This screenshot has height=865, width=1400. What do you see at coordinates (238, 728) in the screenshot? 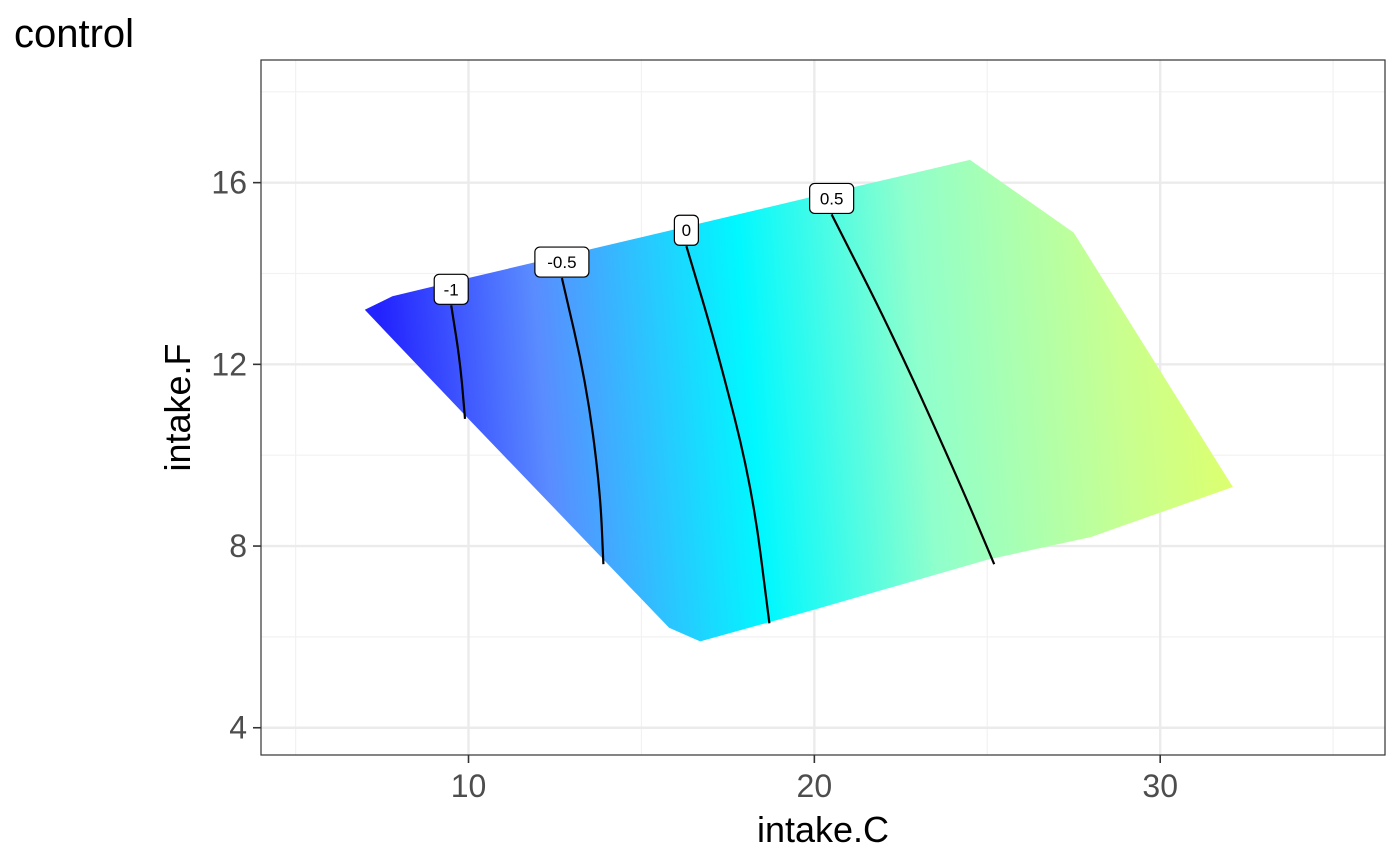
I see `y-tick-label: 4` at bounding box center [238, 728].